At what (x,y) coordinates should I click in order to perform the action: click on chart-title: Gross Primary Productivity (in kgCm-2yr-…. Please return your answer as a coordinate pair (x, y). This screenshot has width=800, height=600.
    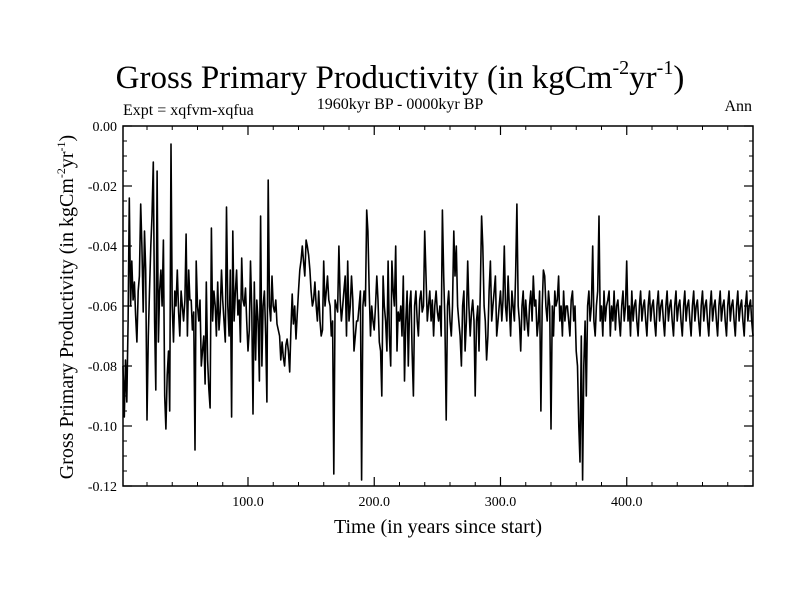
    Looking at the image, I should click on (400, 78).